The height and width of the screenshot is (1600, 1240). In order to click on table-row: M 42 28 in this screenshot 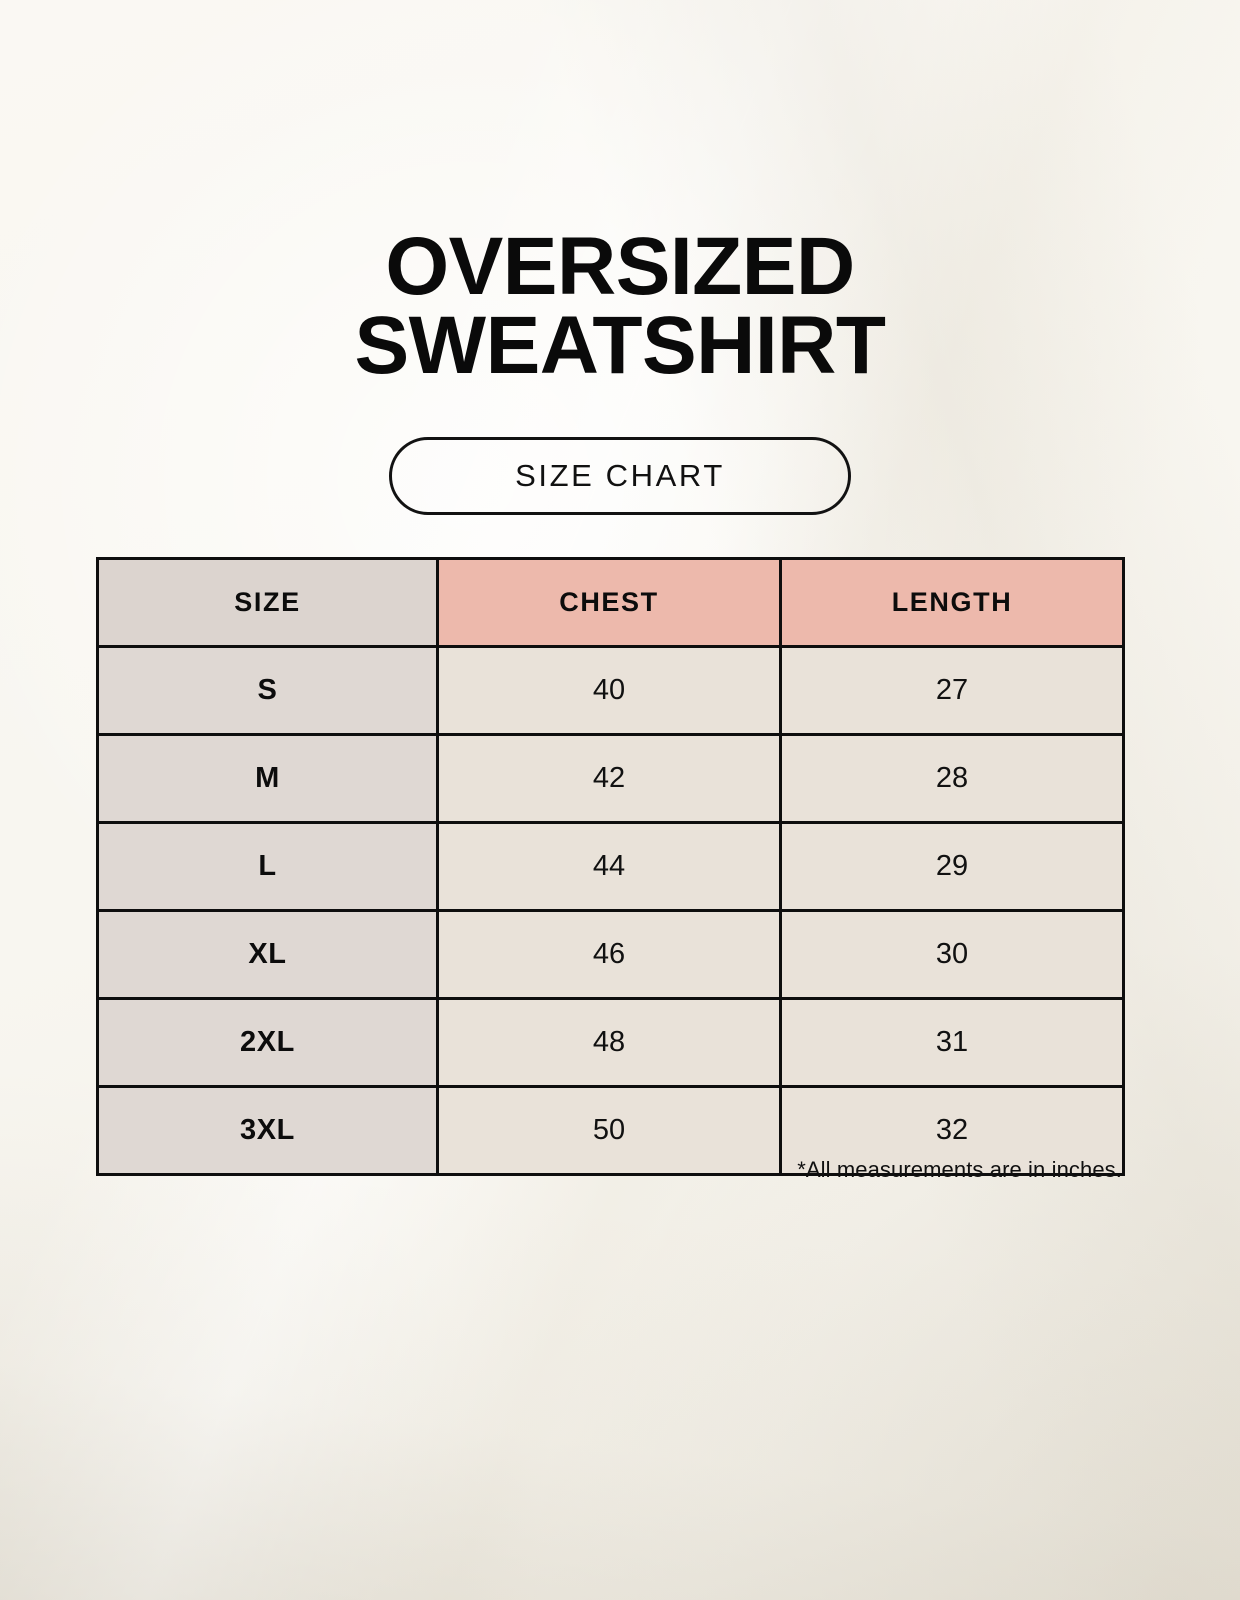, I will do `click(610, 778)`.